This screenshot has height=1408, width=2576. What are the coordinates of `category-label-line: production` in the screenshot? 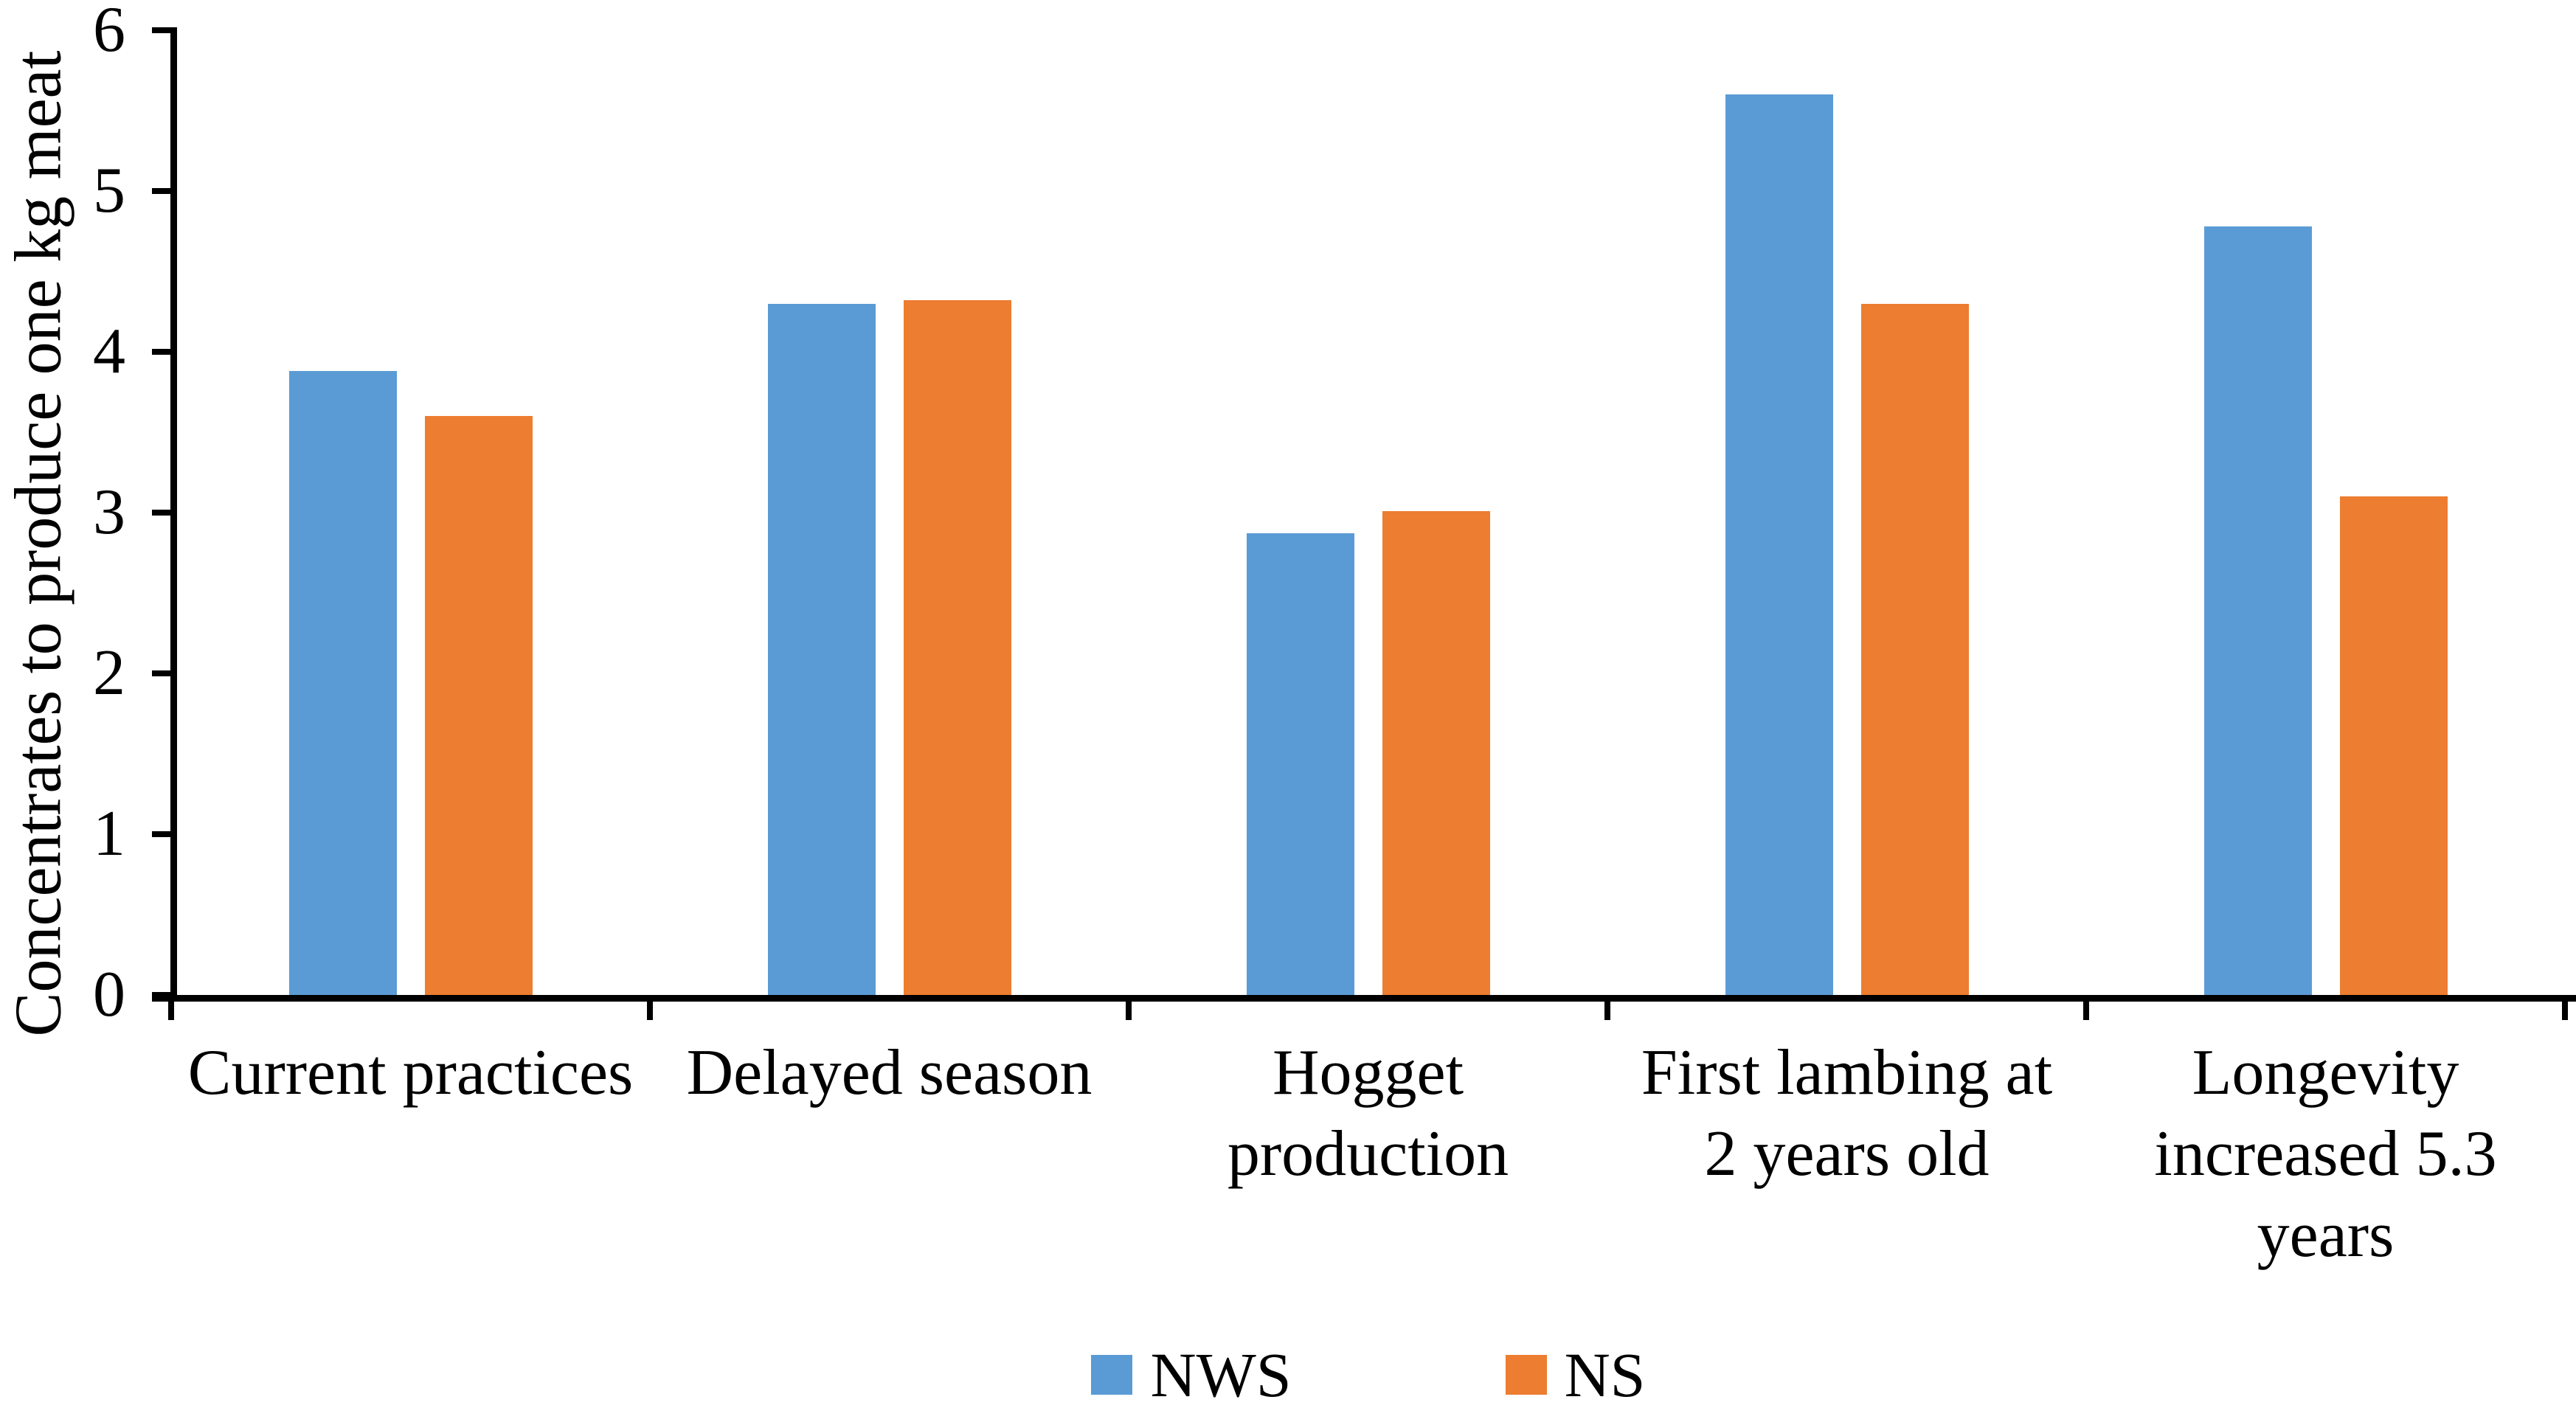 It's located at (1368, 1154).